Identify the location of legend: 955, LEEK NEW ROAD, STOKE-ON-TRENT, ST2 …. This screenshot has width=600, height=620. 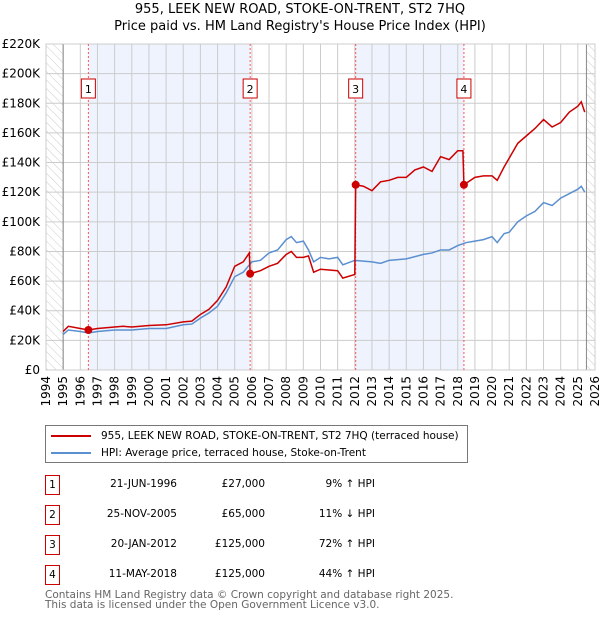
(256, 444).